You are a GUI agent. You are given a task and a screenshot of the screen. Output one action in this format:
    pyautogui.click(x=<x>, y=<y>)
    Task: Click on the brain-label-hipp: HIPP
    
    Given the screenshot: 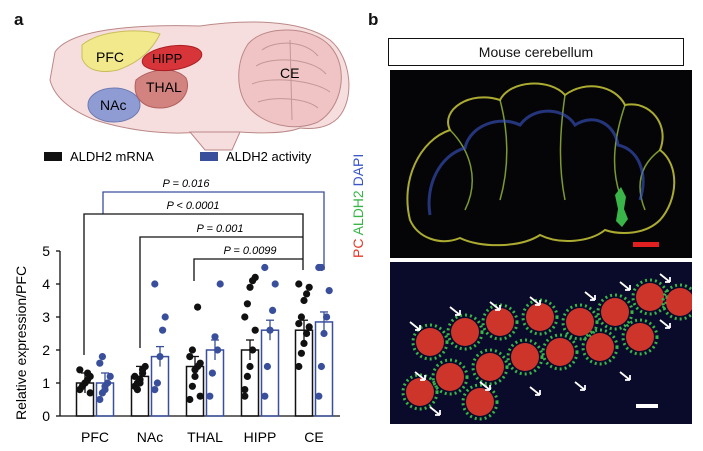 What is the action you would take?
    pyautogui.click(x=167, y=58)
    